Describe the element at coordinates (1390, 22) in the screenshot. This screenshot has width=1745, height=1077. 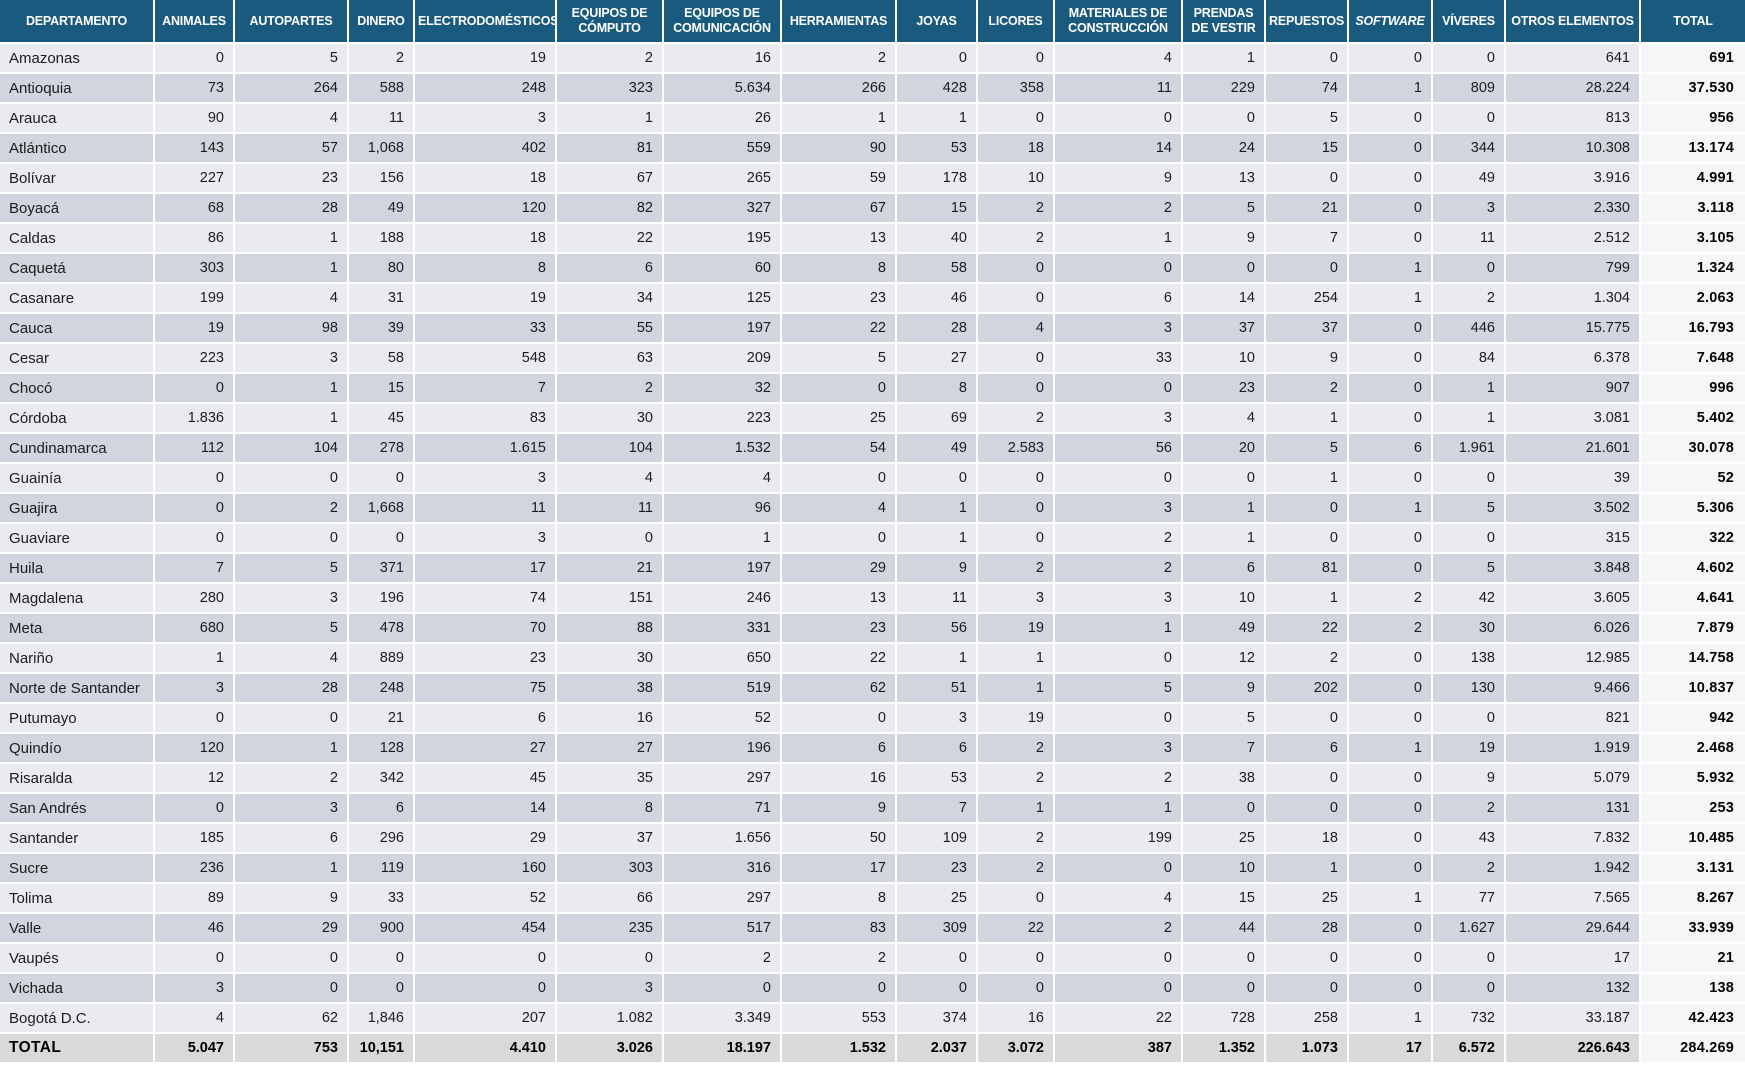
I see `column-header-software: SOFTWARE` at that location.